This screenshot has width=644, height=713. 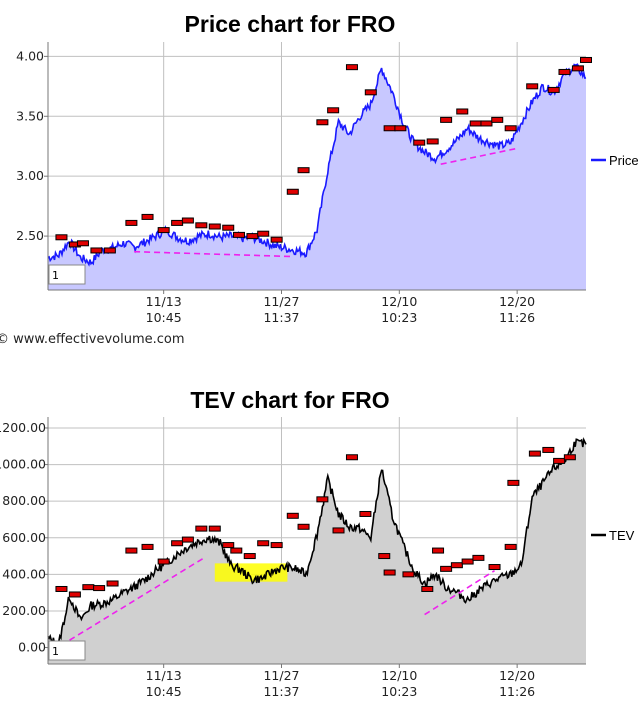 What do you see at coordinates (281, 301) in the screenshot?
I see `price-x-tick-date: 11/27` at bounding box center [281, 301].